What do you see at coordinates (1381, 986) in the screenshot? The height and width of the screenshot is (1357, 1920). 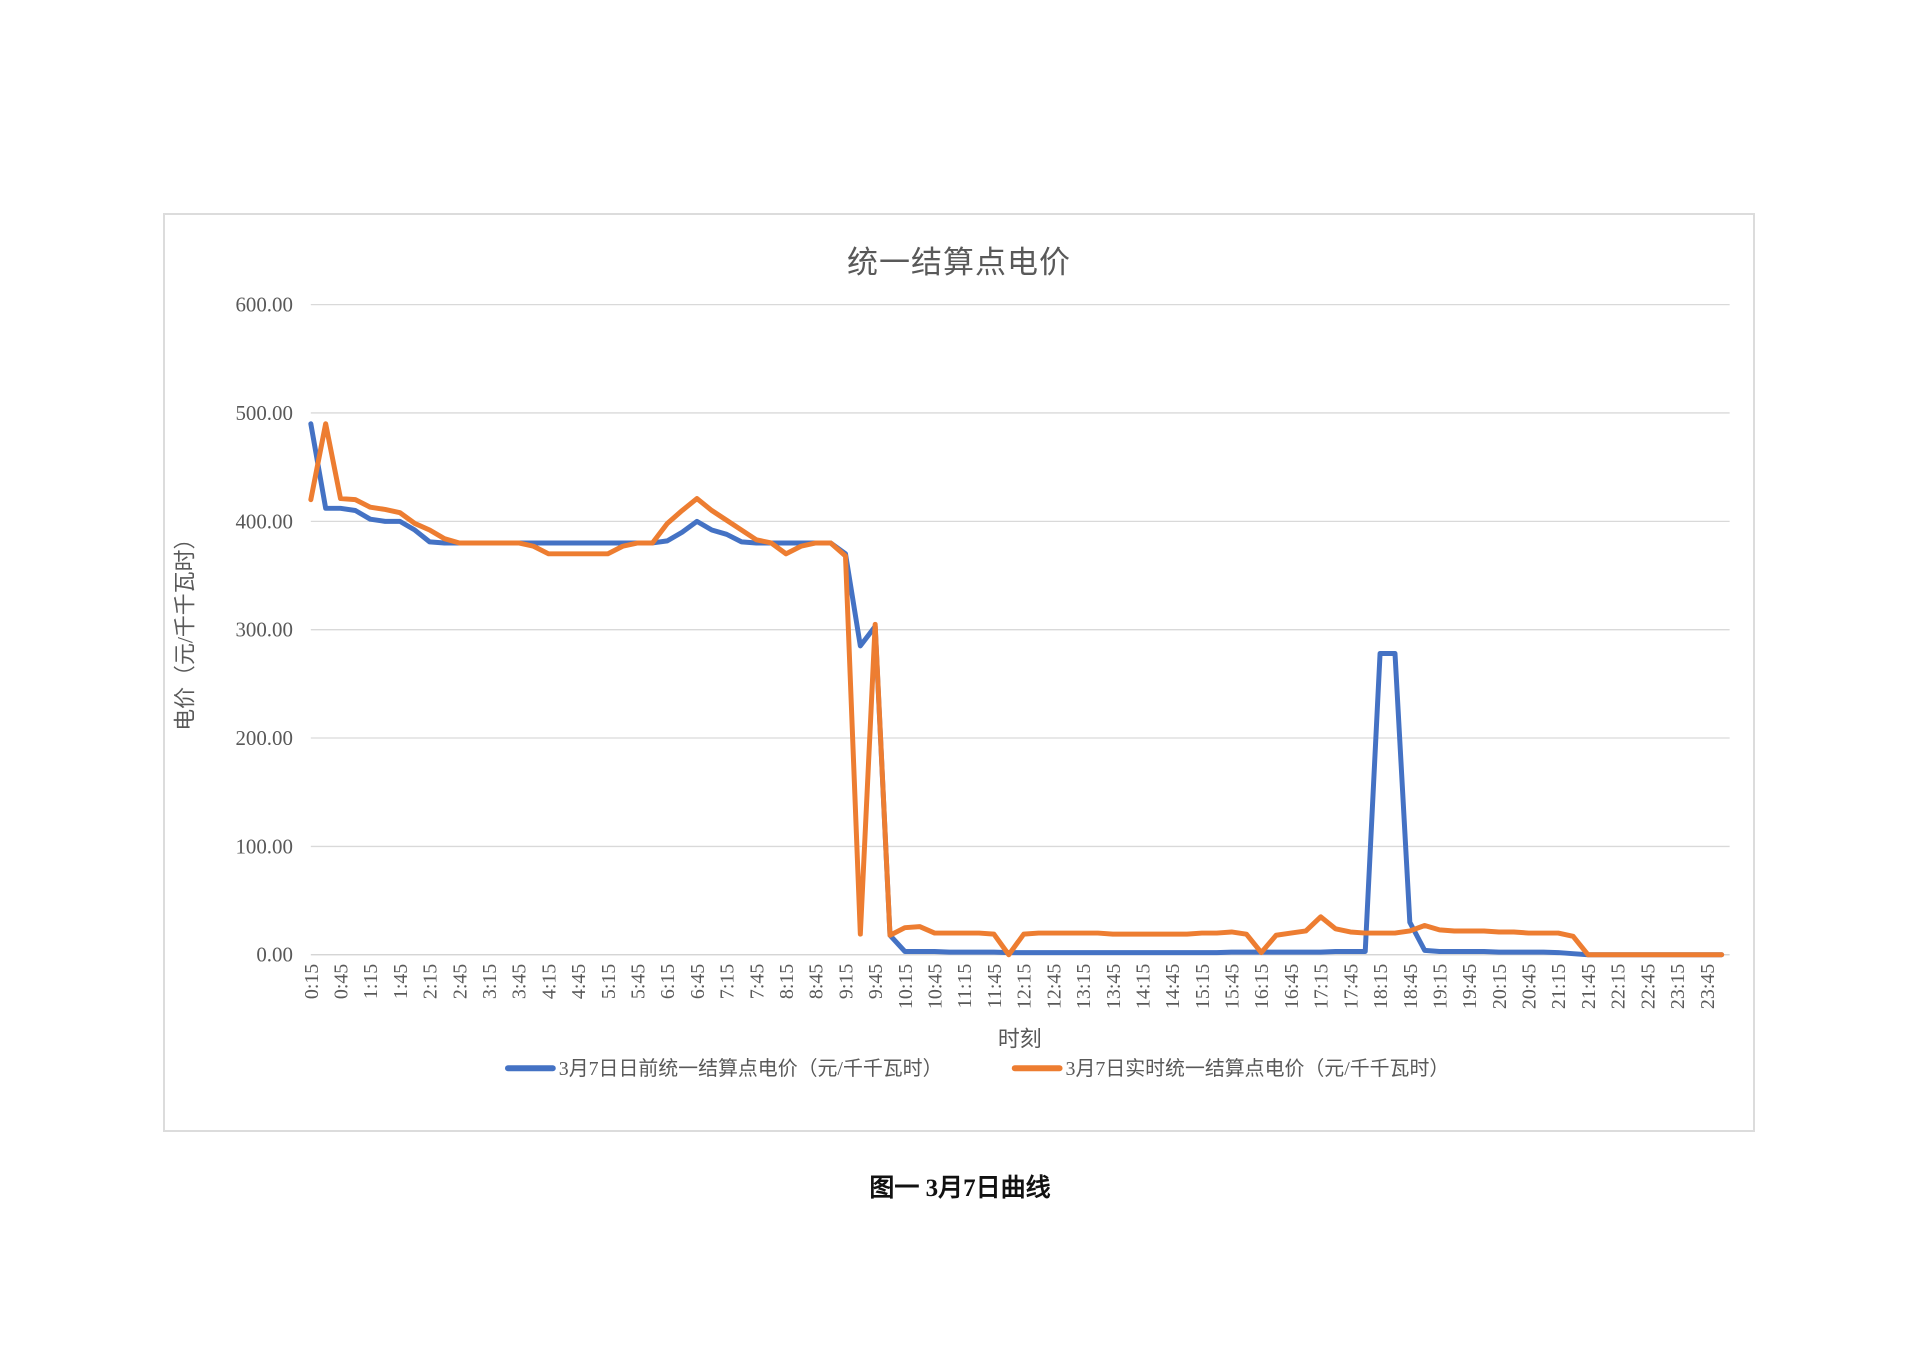 I see `x-tick-label: 18:15` at bounding box center [1381, 986].